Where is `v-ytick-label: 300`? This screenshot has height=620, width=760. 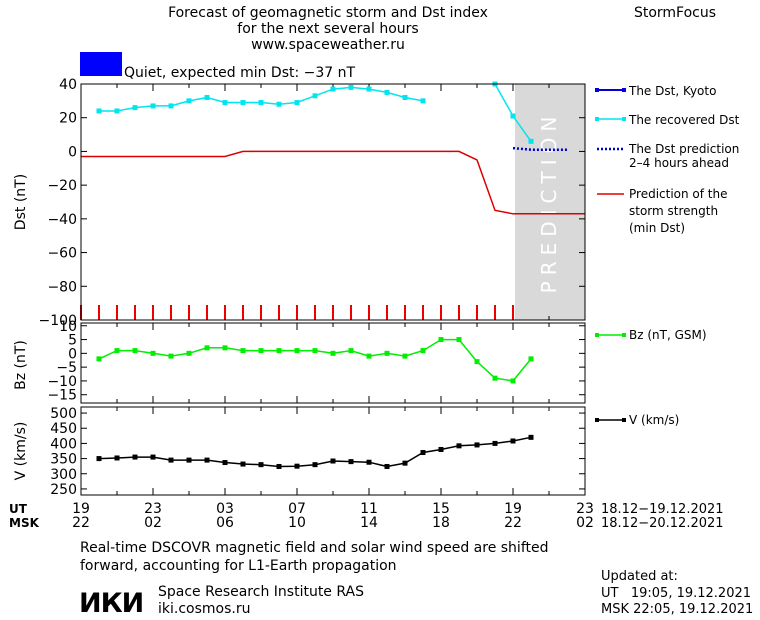
v-ytick-label: 300 is located at coordinates (63, 475).